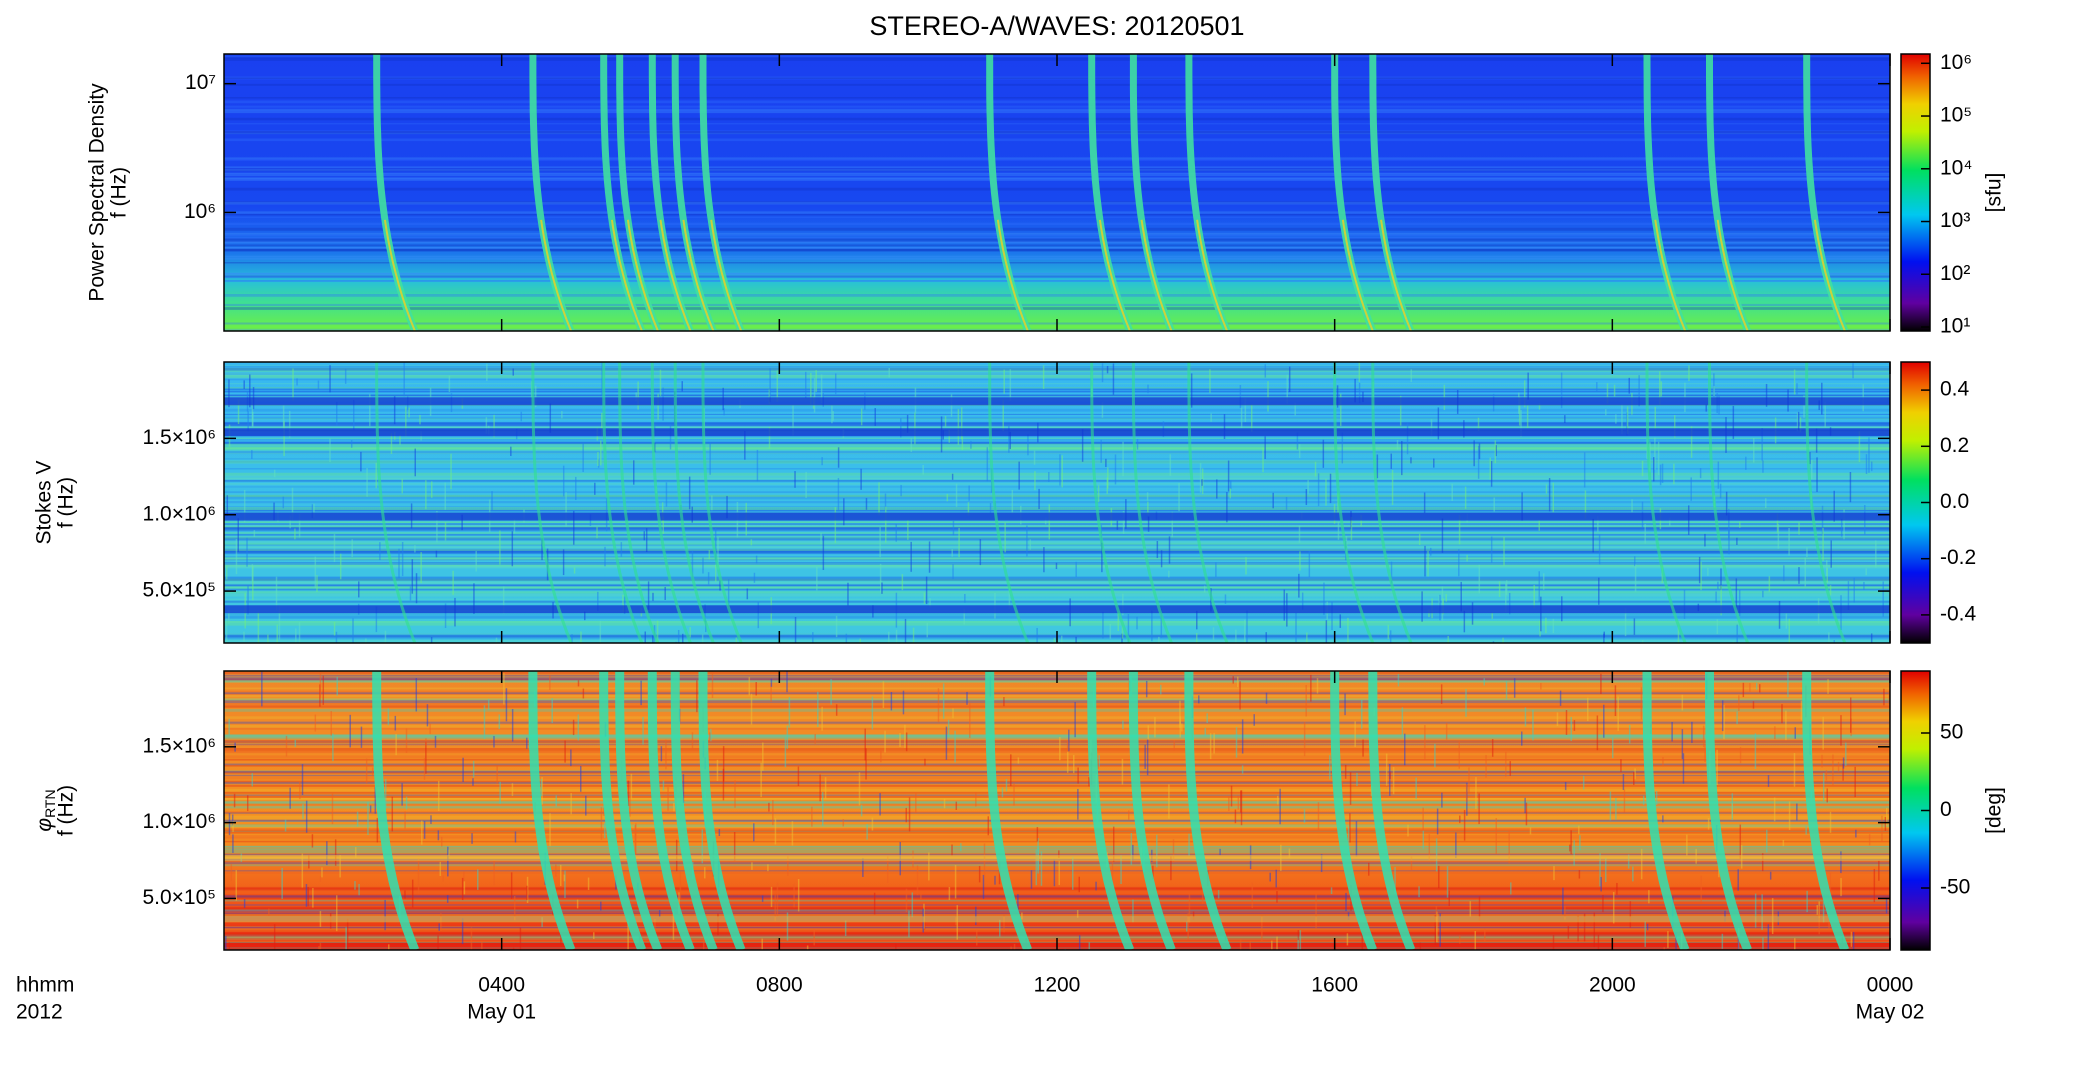 This screenshot has height=1080, width=2096. I want to click on date-label: May 01, so click(501, 1012).